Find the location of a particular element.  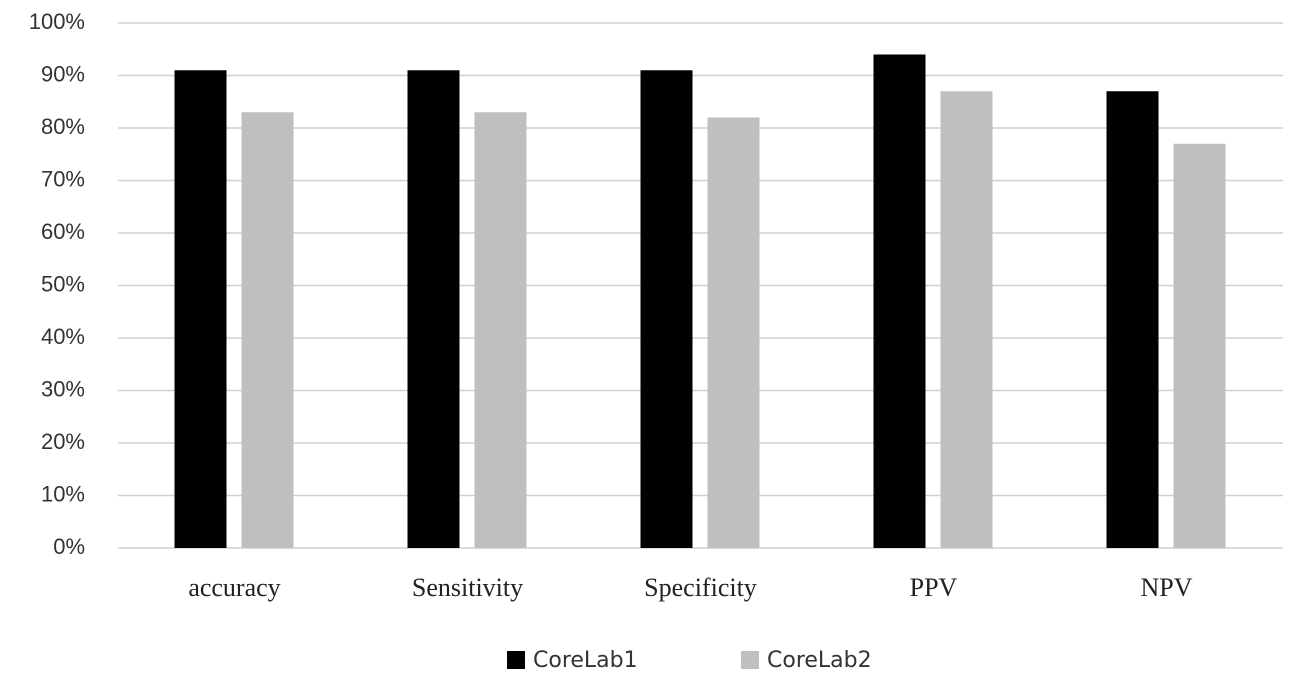

y-tick-label: 60% is located at coordinates (63, 231).